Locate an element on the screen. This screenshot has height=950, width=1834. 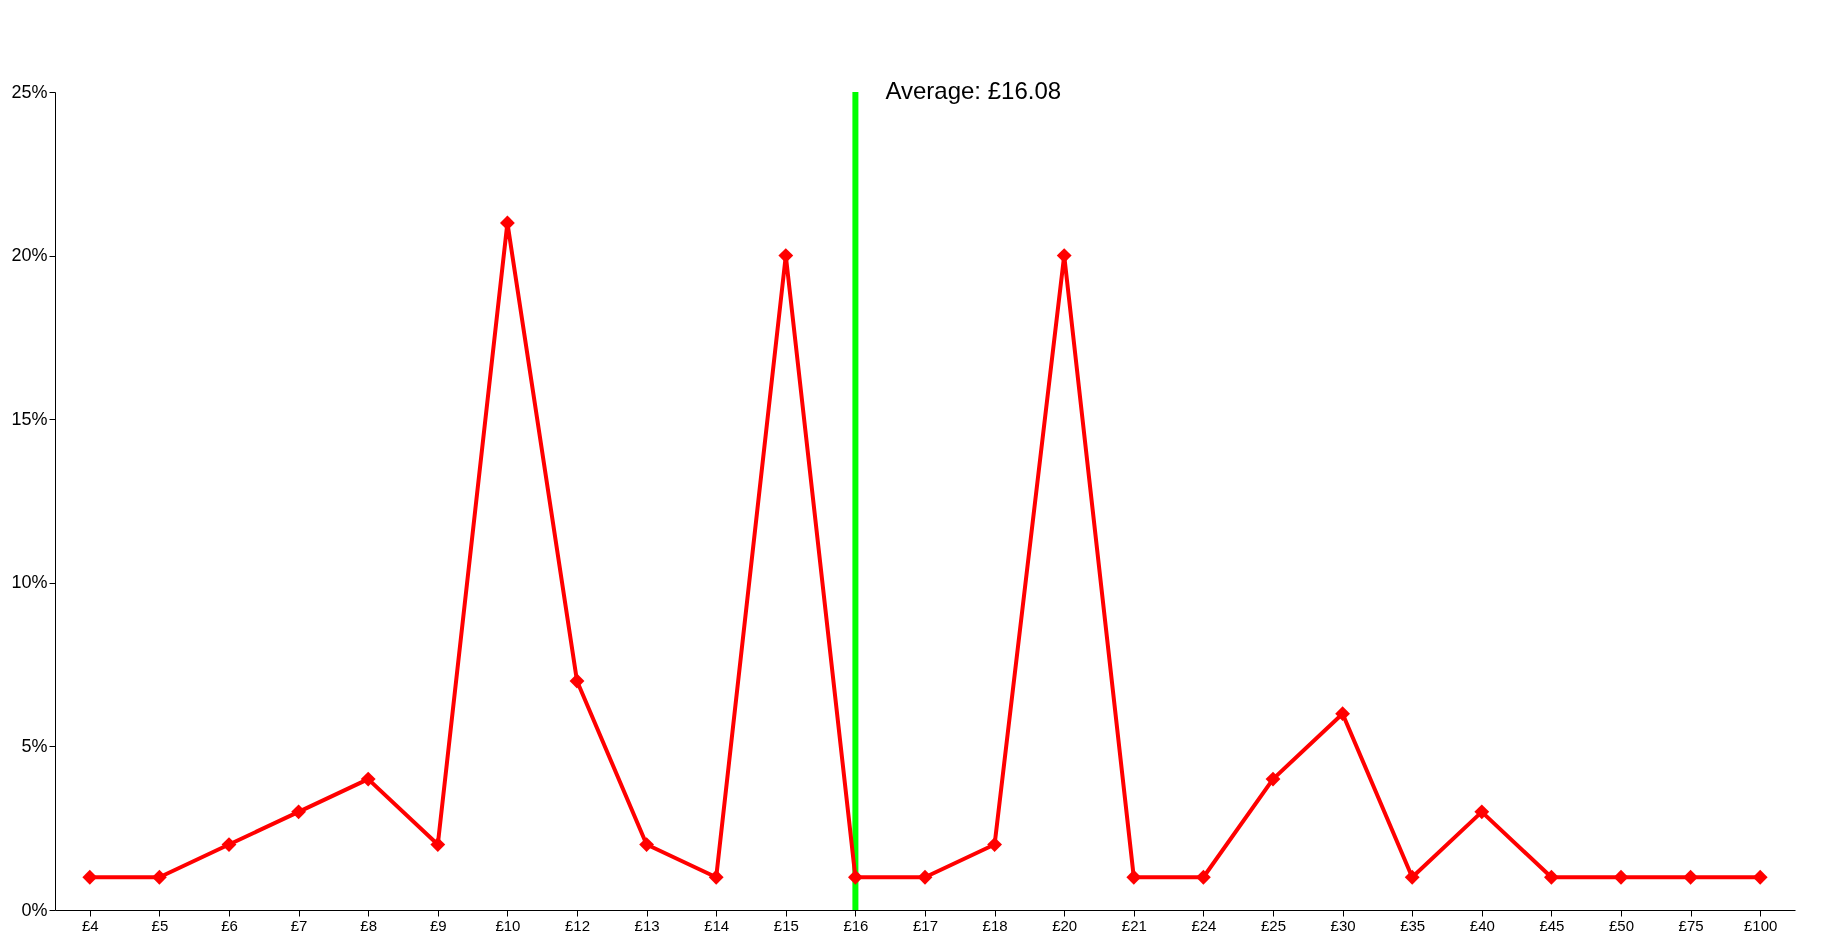
x-tick-label: £45 is located at coordinates (1552, 925).